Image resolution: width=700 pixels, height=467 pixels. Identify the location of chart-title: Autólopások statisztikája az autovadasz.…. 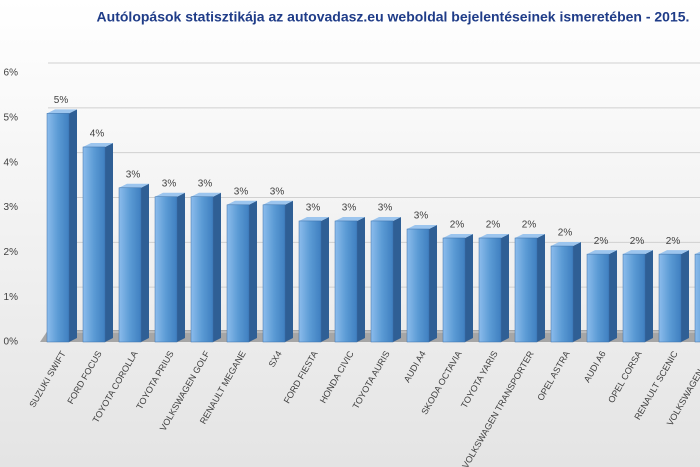
(393, 17).